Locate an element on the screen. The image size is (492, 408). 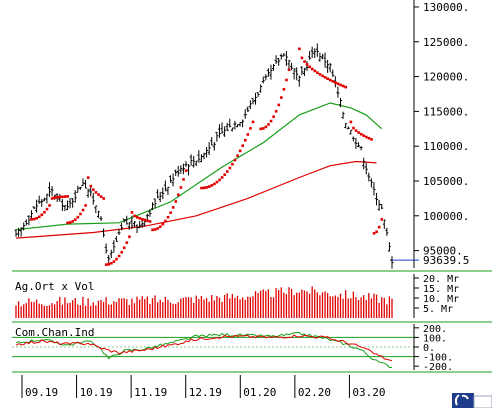
oscillator-panel-label: Com.Chan.Ind is located at coordinates (54, 332).